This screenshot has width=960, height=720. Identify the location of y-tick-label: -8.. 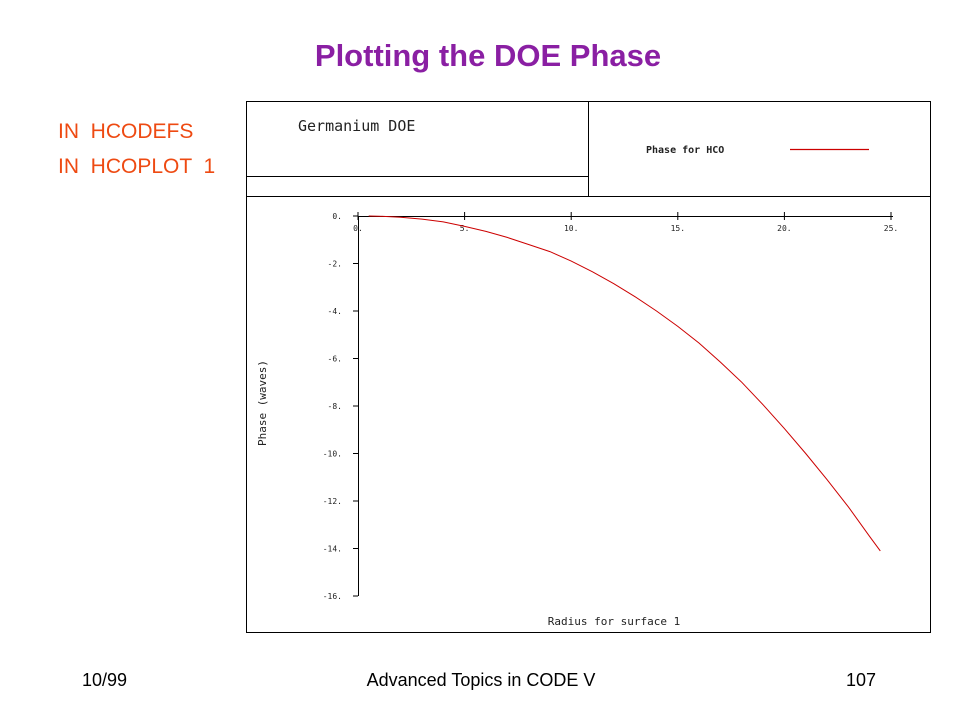
(335, 406).